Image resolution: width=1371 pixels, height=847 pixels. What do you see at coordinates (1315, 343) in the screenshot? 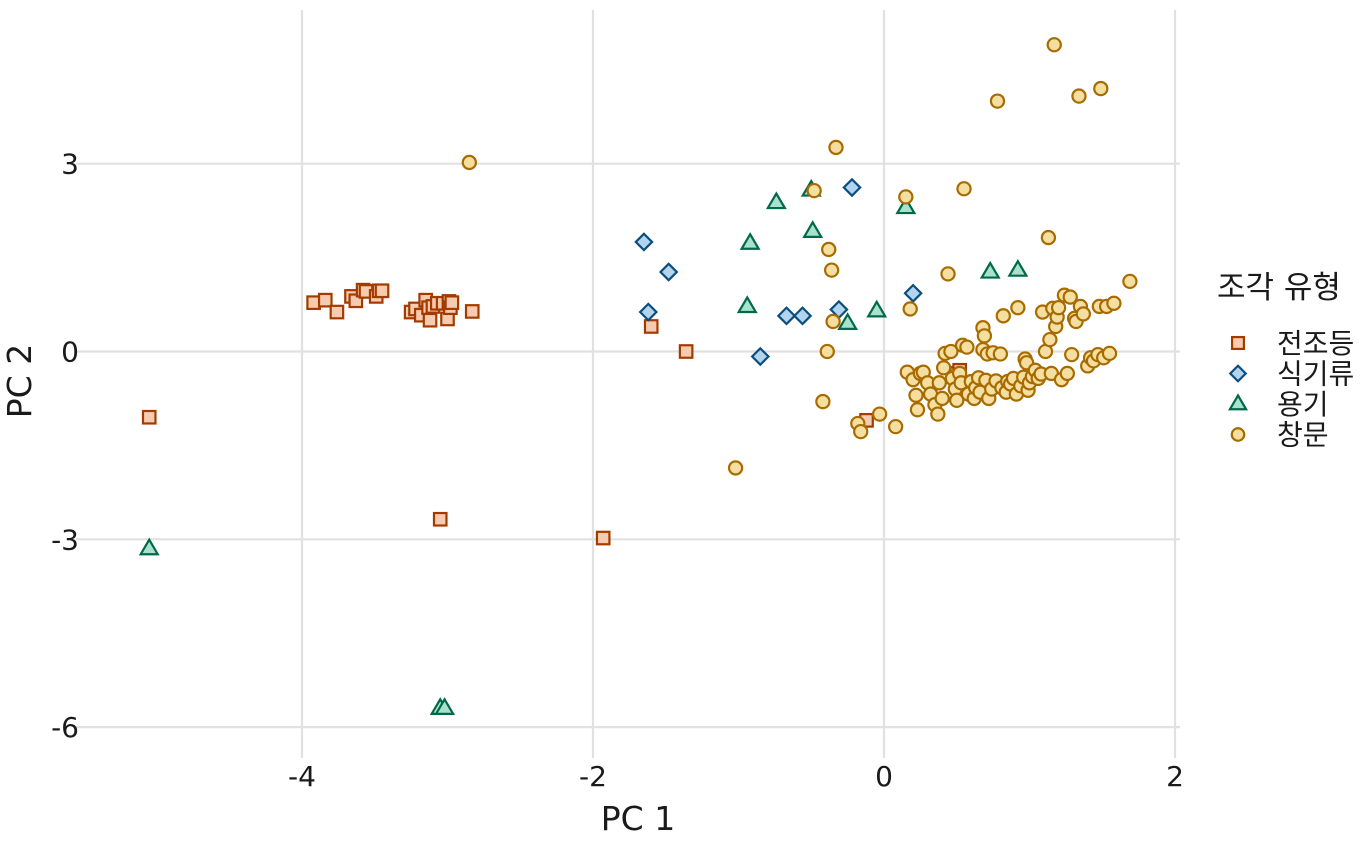
I see `legend-label: 전조등` at bounding box center [1315, 343].